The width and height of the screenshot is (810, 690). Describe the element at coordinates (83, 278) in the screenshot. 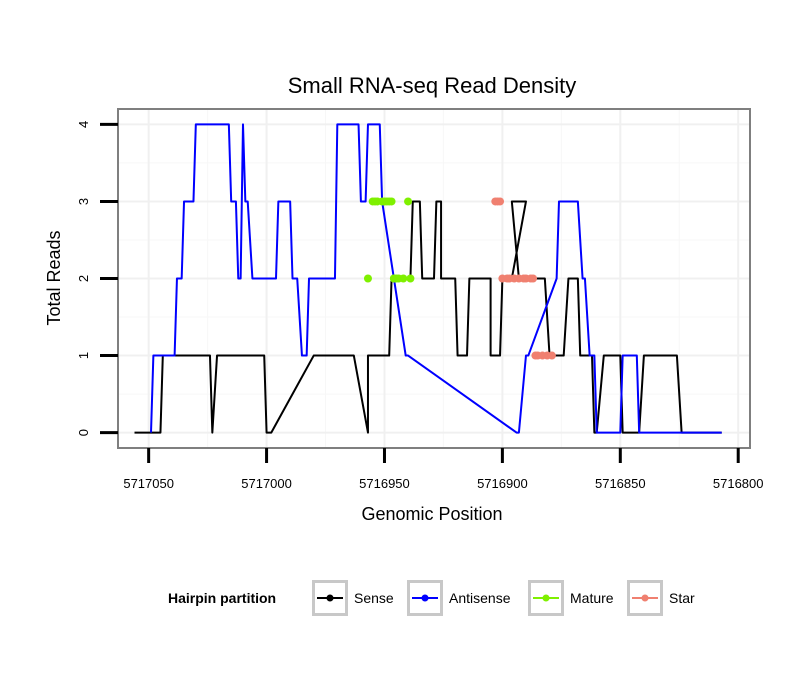

I see `y-tick-label: 2` at that location.